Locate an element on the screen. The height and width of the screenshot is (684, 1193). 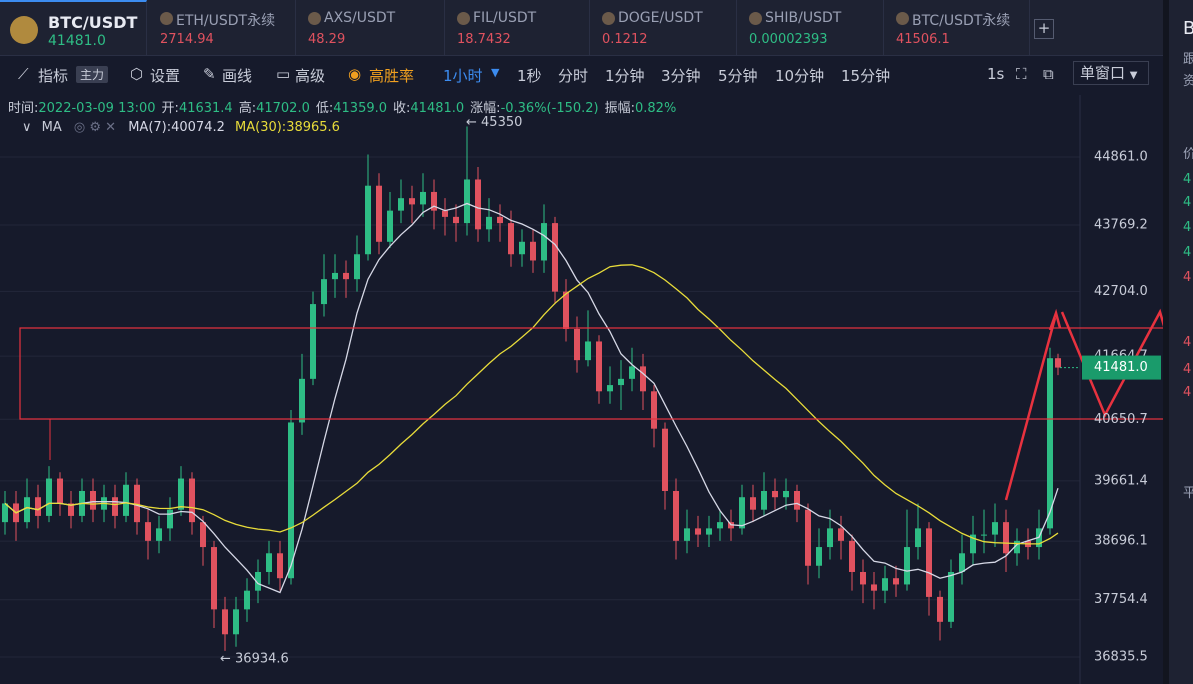
info-label: 低: is located at coordinates (324, 108).